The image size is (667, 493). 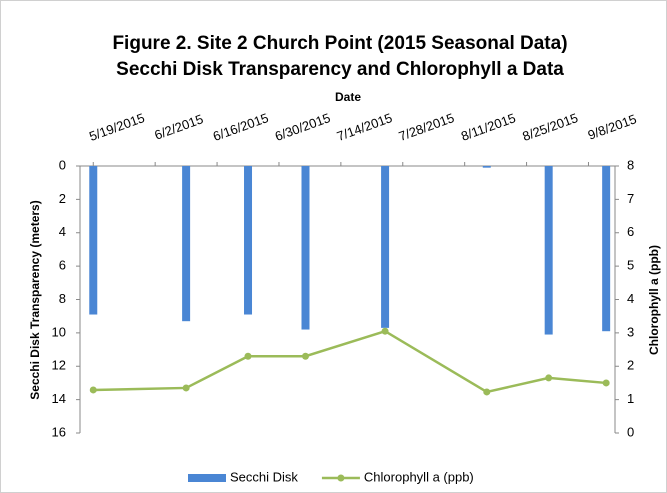 I want to click on legend-label: Chlorophyll a (ppb), so click(x=419, y=476).